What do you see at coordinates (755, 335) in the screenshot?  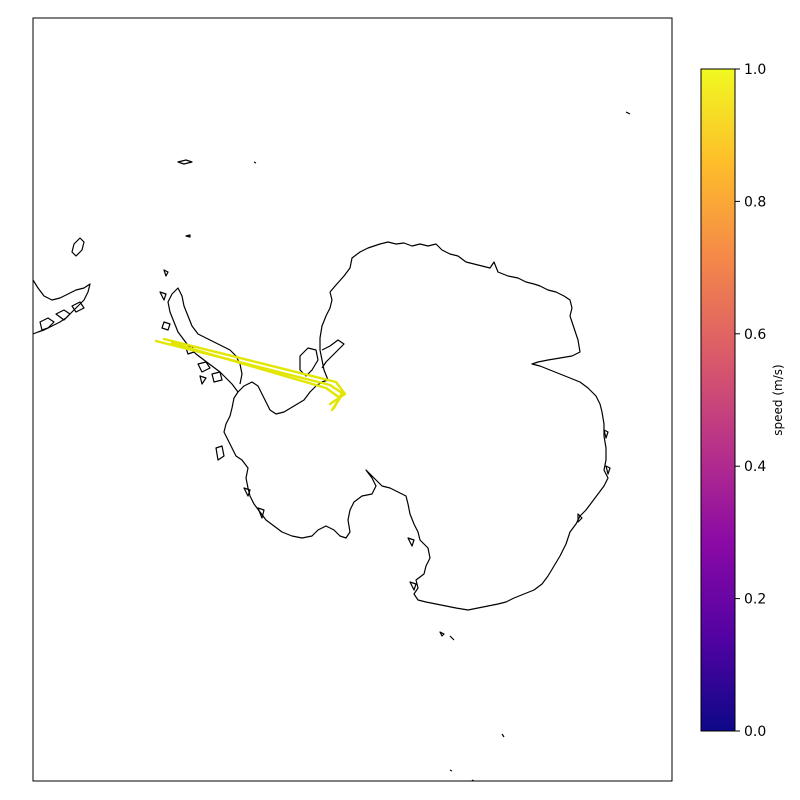 I see `colorbar-tick-label: 0.6` at bounding box center [755, 335].